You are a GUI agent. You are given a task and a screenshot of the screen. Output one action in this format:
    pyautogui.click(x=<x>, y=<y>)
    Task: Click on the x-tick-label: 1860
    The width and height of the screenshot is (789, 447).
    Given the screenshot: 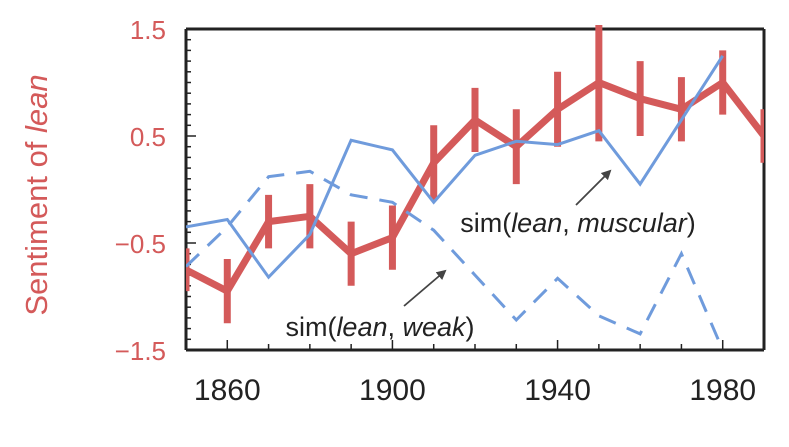 What is the action you would take?
    pyautogui.click(x=227, y=390)
    